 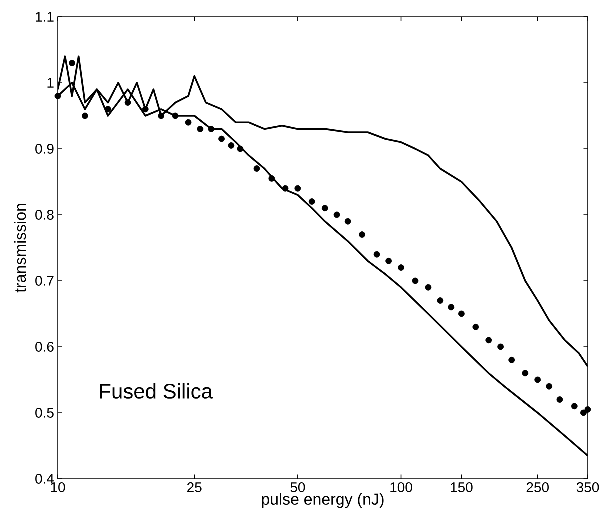 I want to click on x-tick-label: 50, so click(x=298, y=487).